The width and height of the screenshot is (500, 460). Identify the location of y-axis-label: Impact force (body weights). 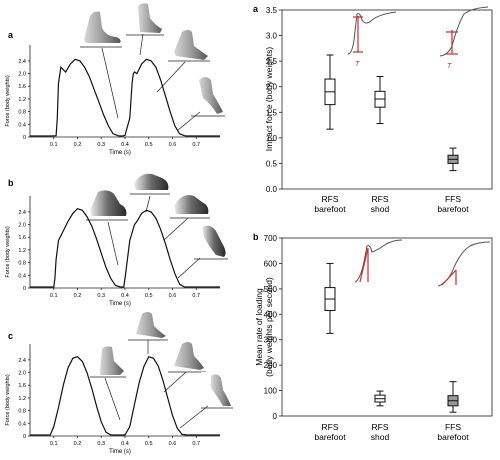
(269, 99).